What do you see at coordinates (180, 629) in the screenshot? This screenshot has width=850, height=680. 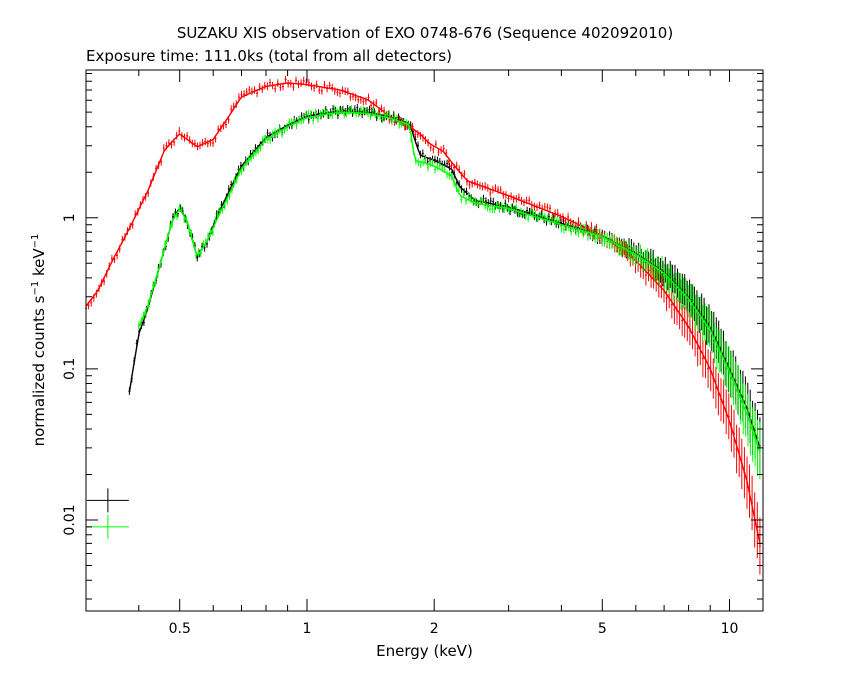 I see `x-tick-label-0: 0.5` at bounding box center [180, 629].